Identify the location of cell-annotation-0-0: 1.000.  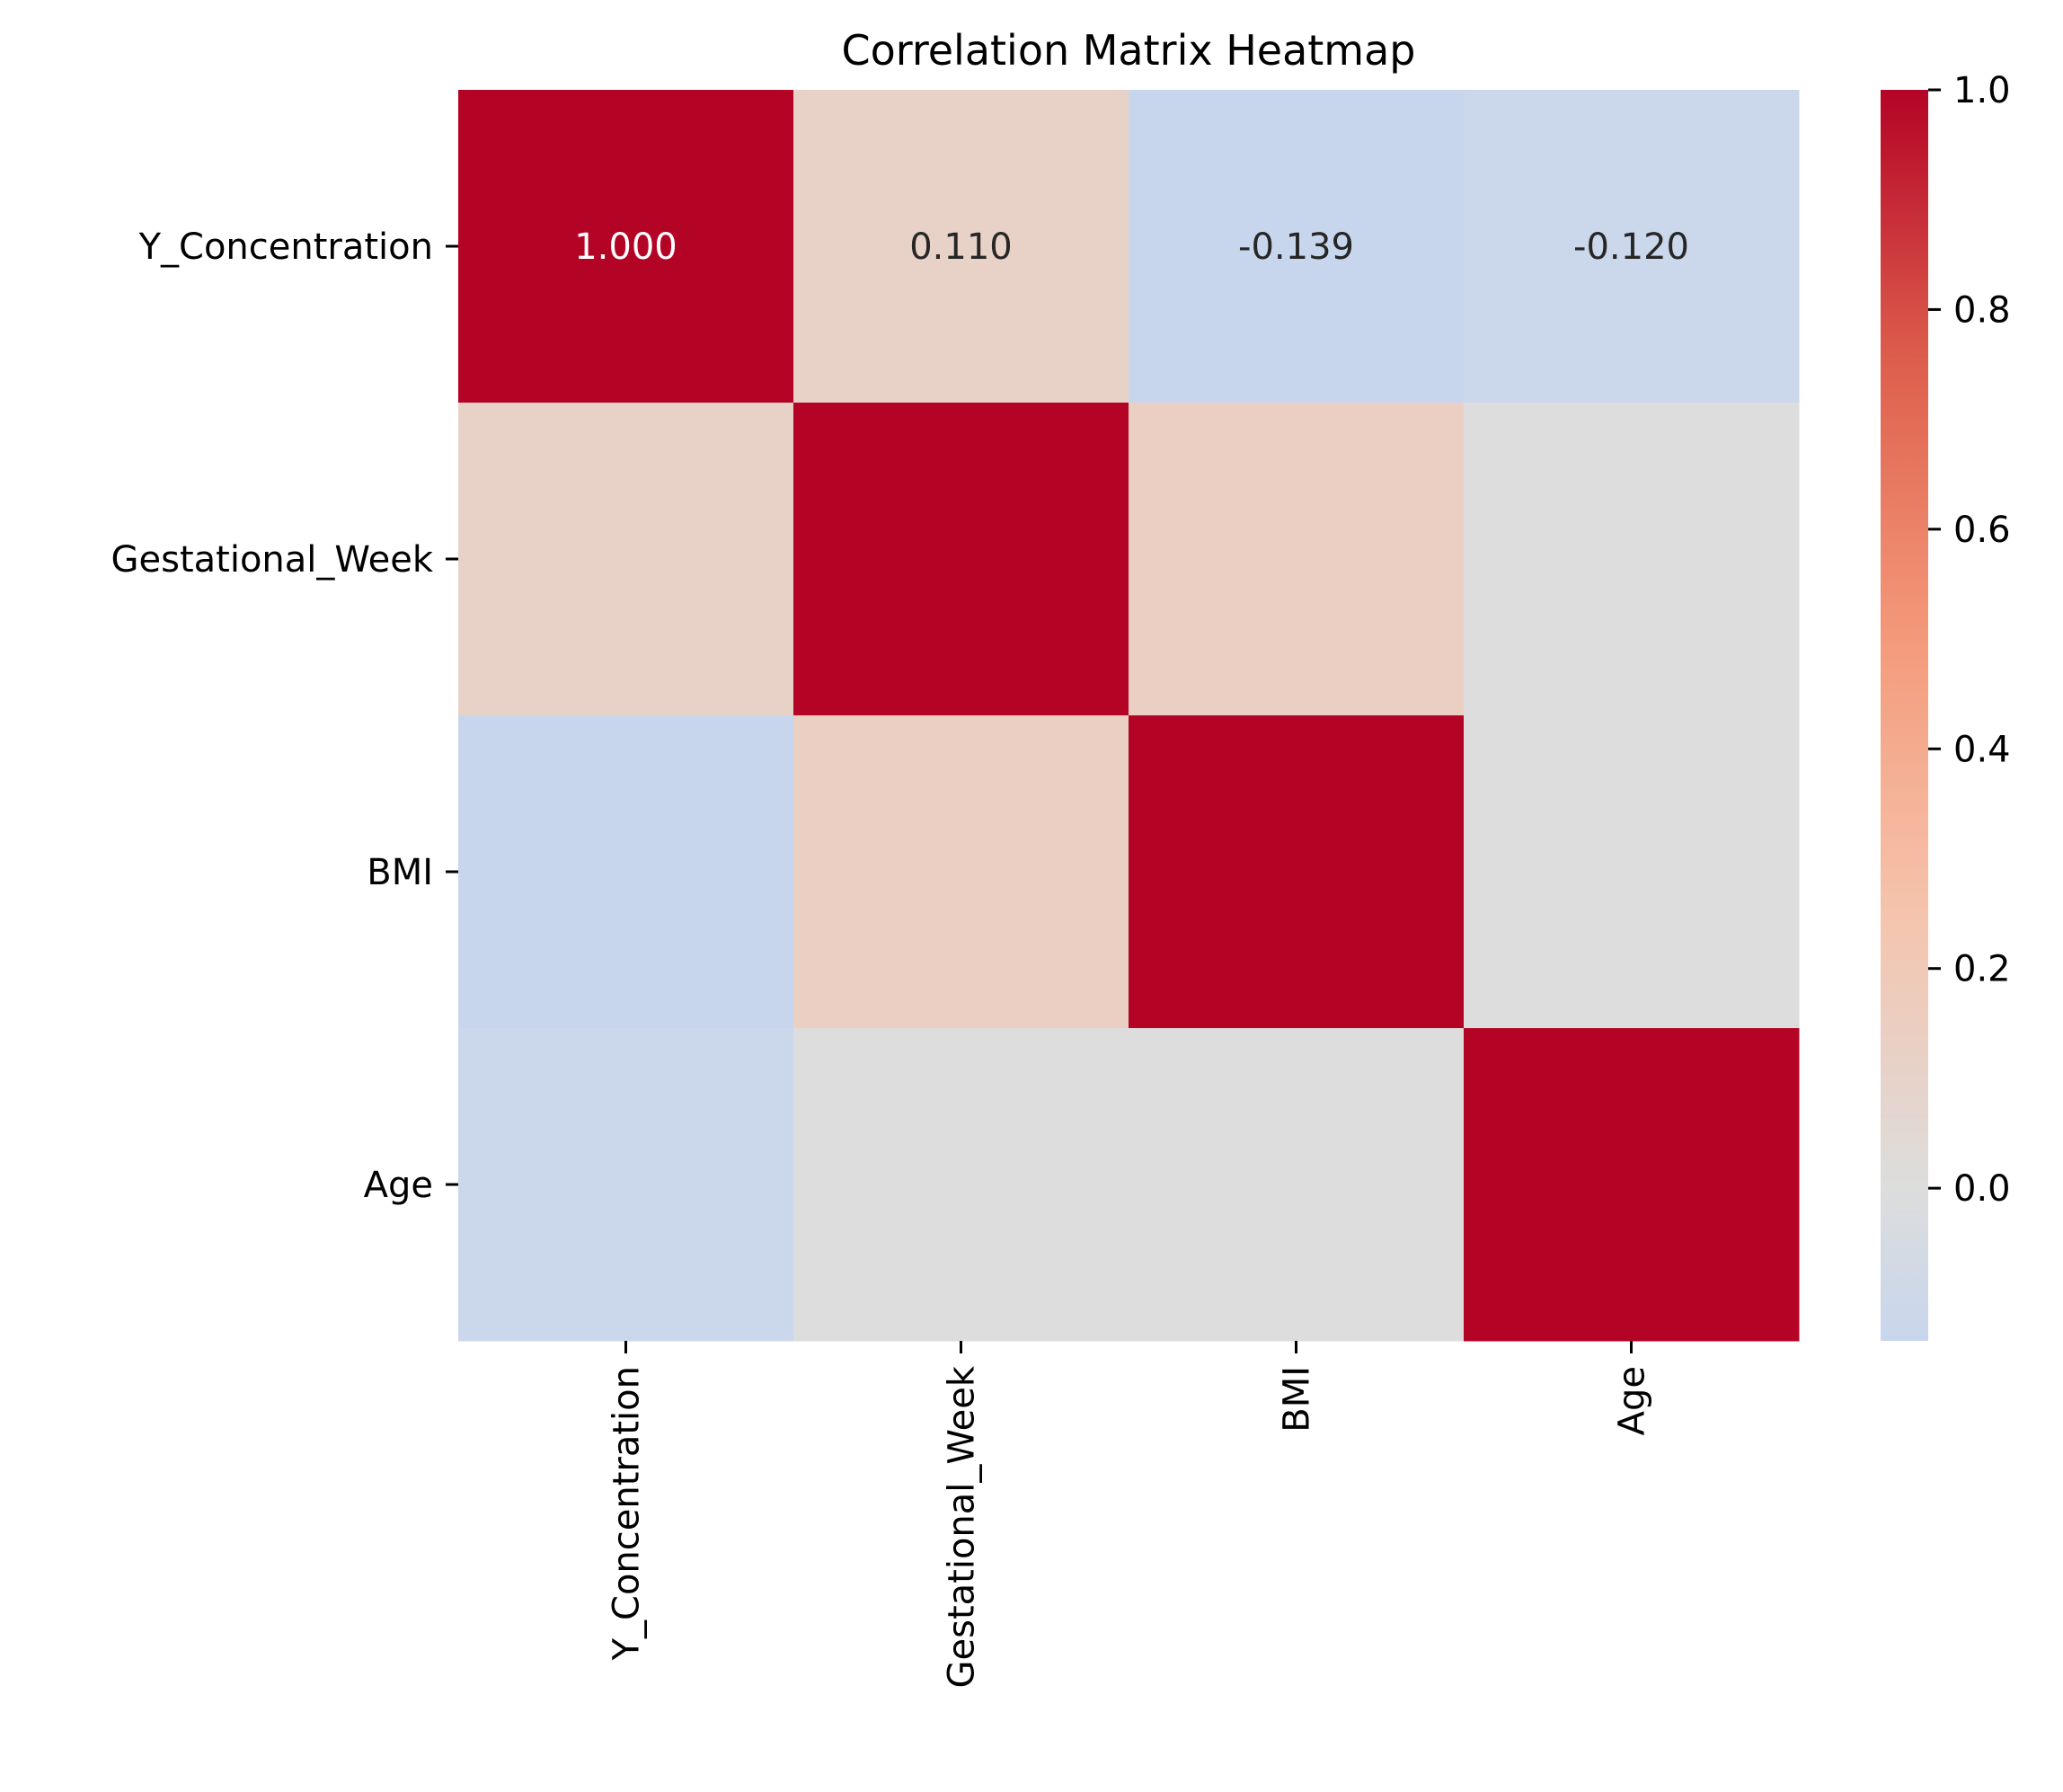
(625, 247).